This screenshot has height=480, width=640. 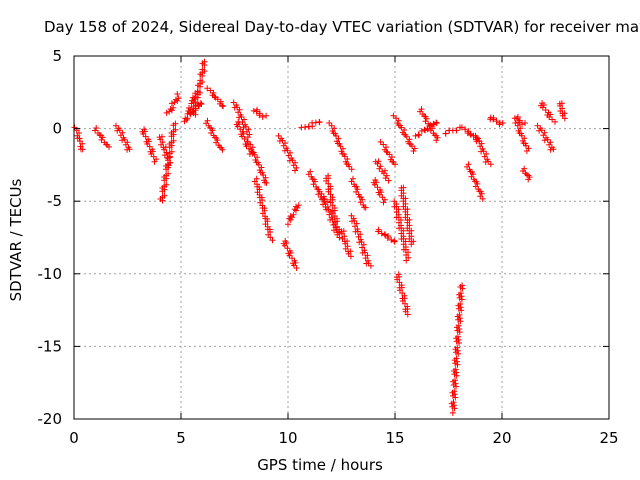 What do you see at coordinates (287, 438) in the screenshot?
I see `x-tick-label: 10` at bounding box center [287, 438].